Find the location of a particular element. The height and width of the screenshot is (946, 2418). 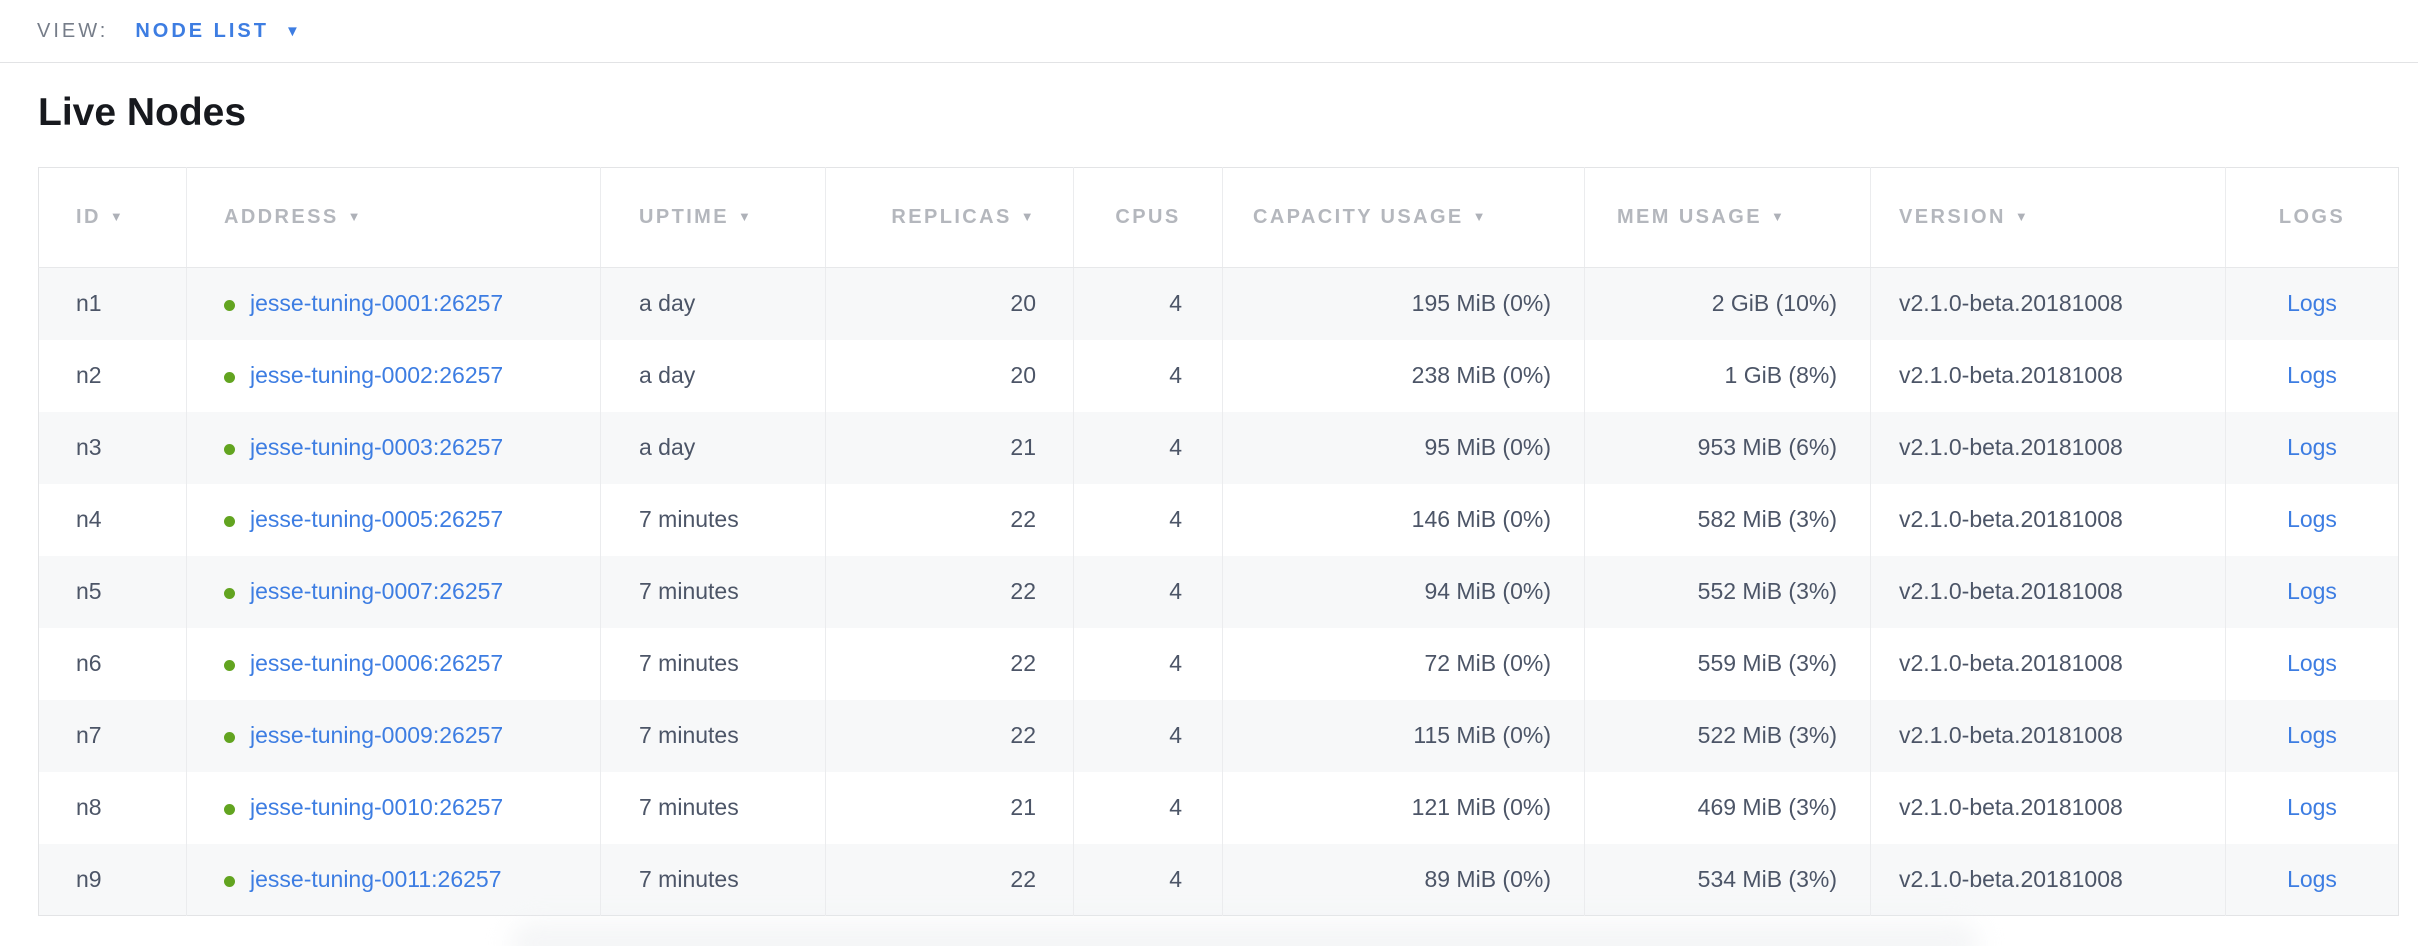

column-header-uptime: UPTIME ▼ is located at coordinates (713, 217).